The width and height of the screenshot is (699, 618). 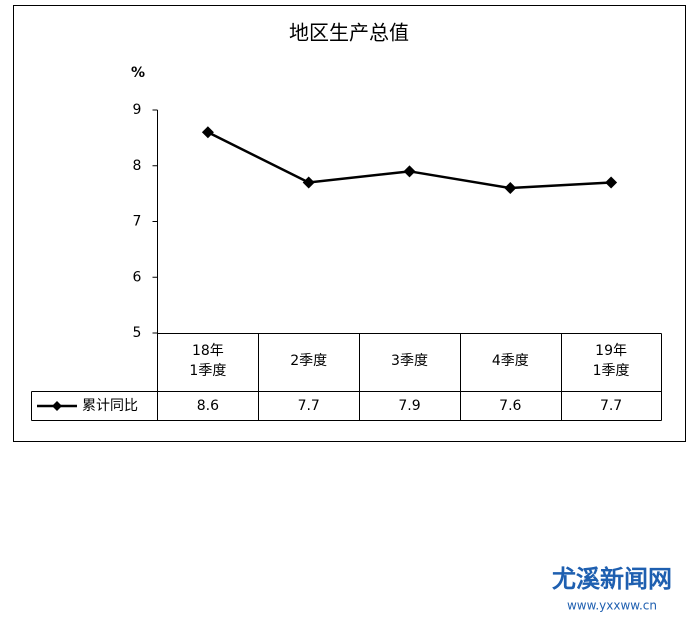 I want to click on y-axis-label: %, so click(x=138, y=73).